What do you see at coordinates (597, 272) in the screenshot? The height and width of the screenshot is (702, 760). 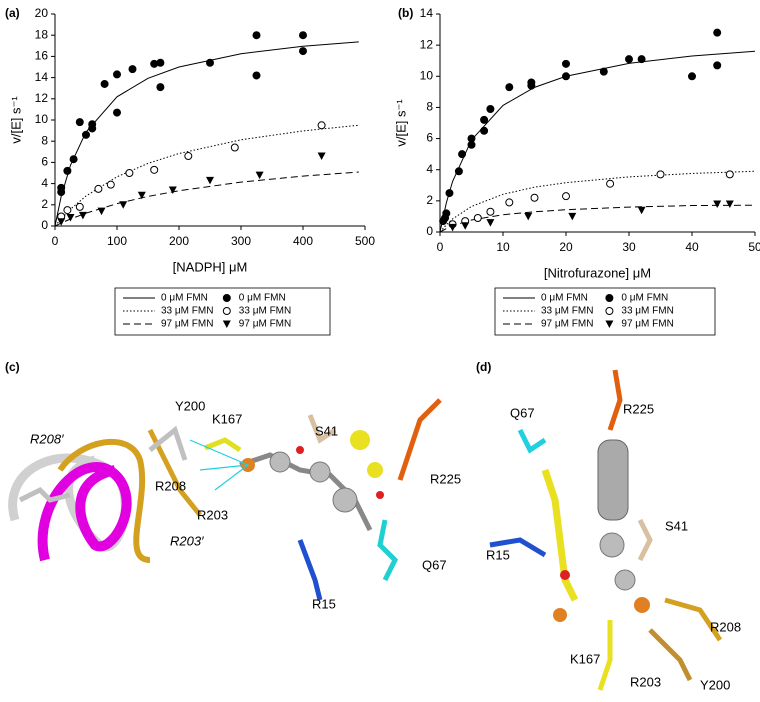 I see `x-axis-label: [Nitrofurazone] μM` at bounding box center [597, 272].